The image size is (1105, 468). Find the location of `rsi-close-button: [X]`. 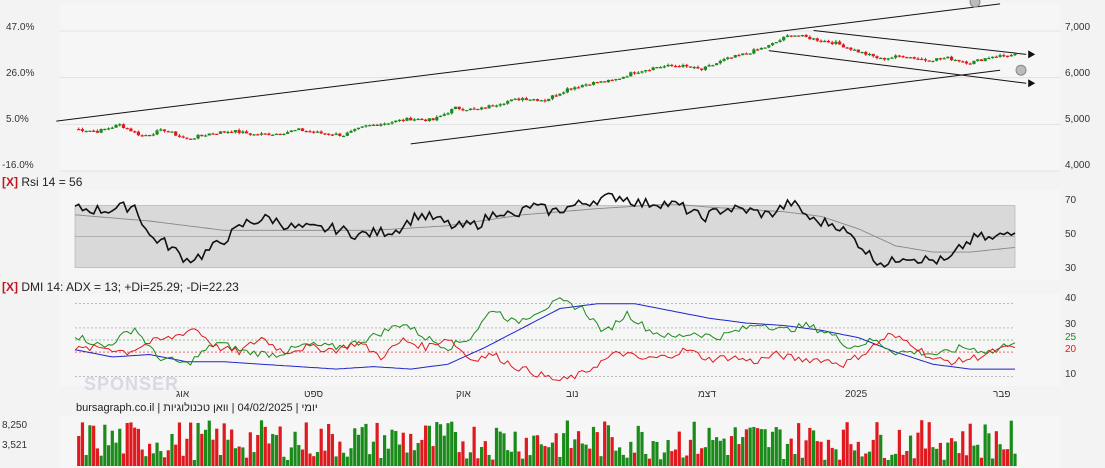

rsi-close-button: [X] is located at coordinates (10, 182).